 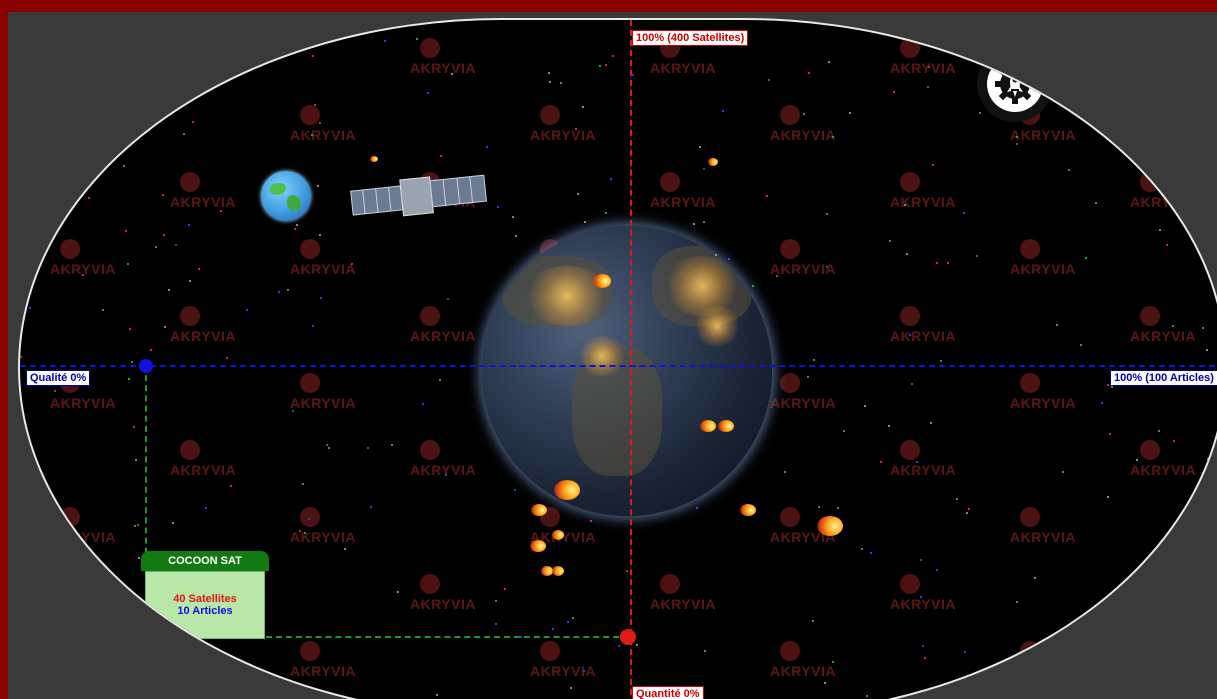 What do you see at coordinates (668, 692) in the screenshot?
I see `quantity-min-label: Quantité 0%` at bounding box center [668, 692].